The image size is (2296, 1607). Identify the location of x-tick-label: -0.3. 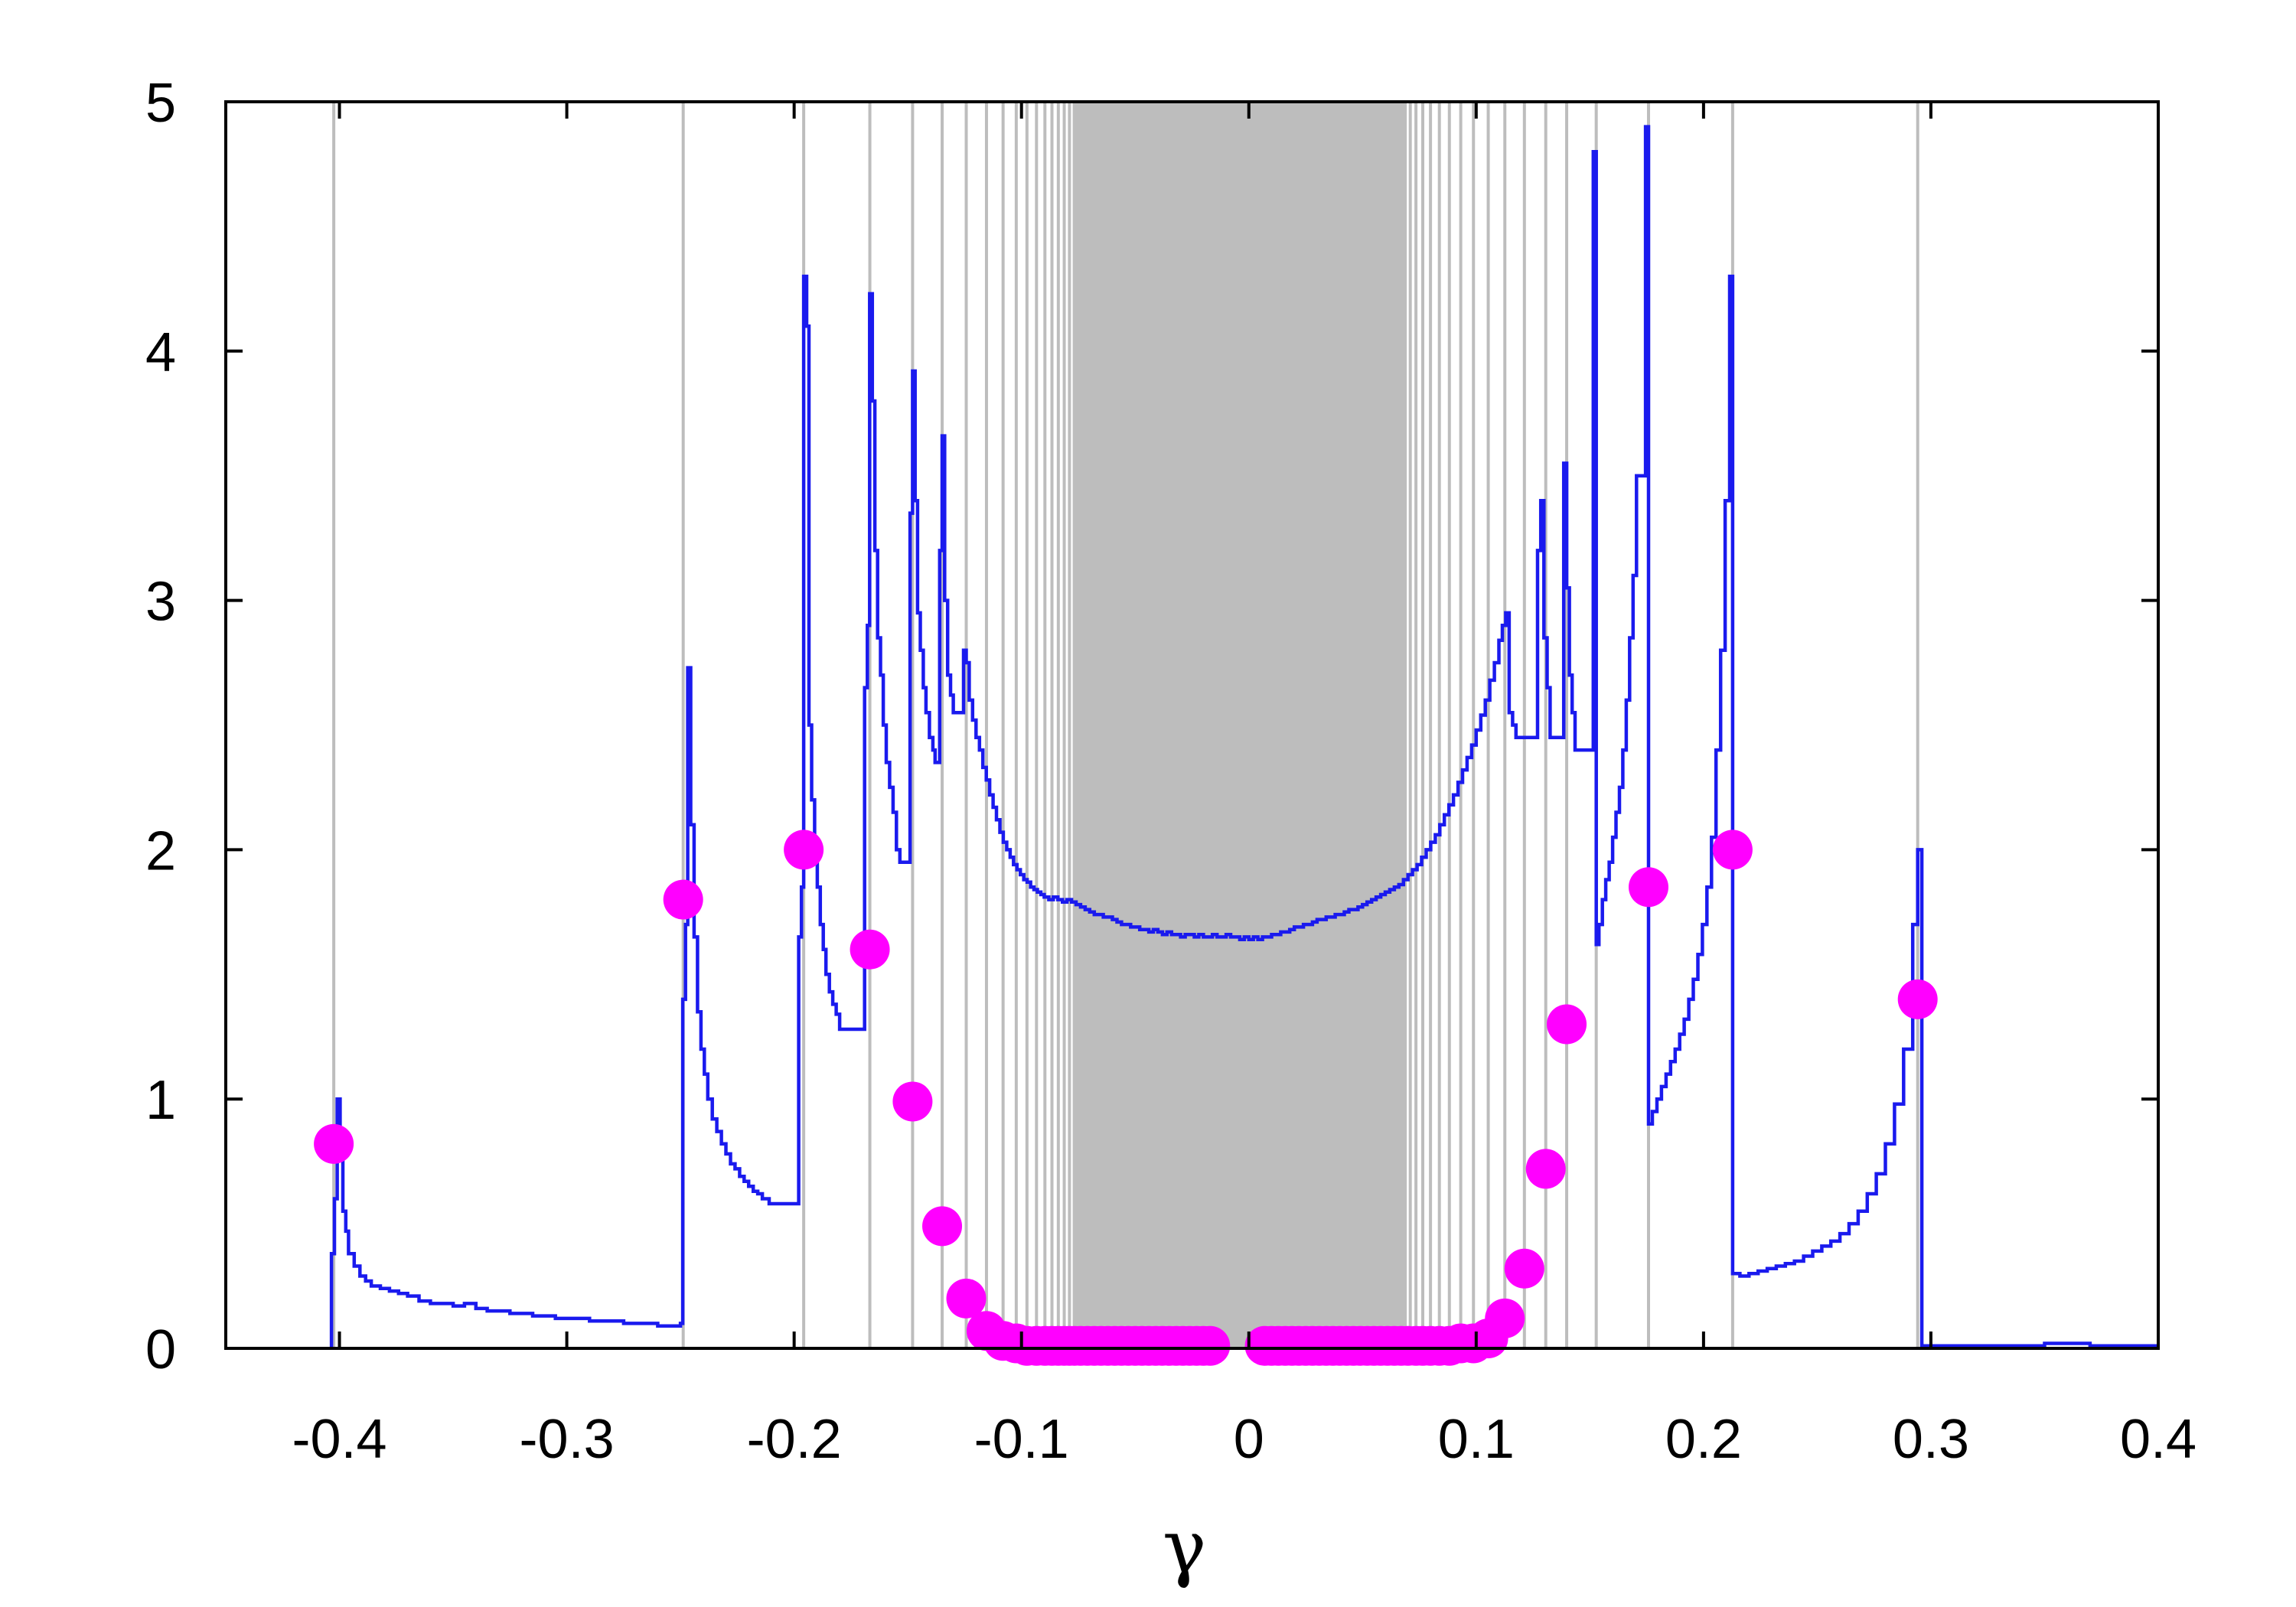
(567, 1439).